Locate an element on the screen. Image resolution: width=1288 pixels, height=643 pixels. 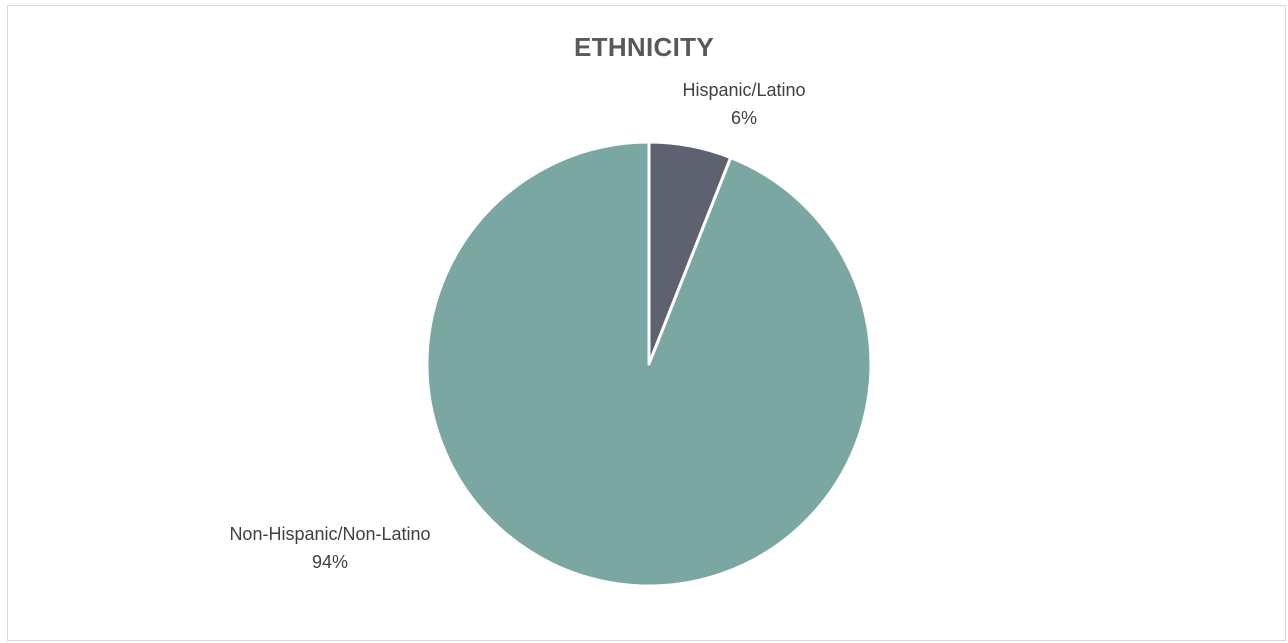
slice-value-label: 6% is located at coordinates (744, 118).